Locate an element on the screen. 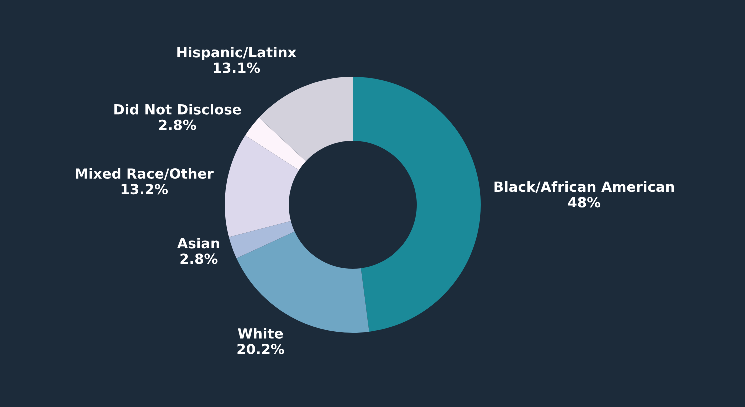 The height and width of the screenshot is (407, 745). data-label: 20.2% is located at coordinates (261, 349).